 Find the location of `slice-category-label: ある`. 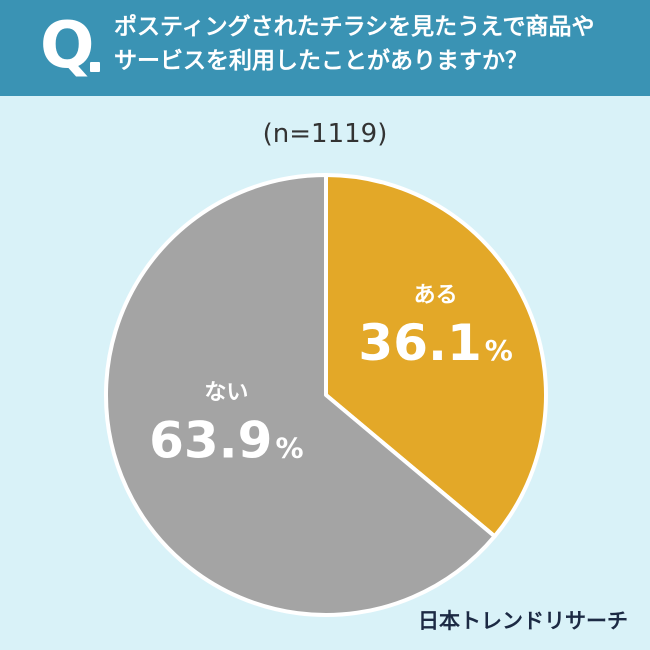

slice-category-label: ある is located at coordinates (436, 295).